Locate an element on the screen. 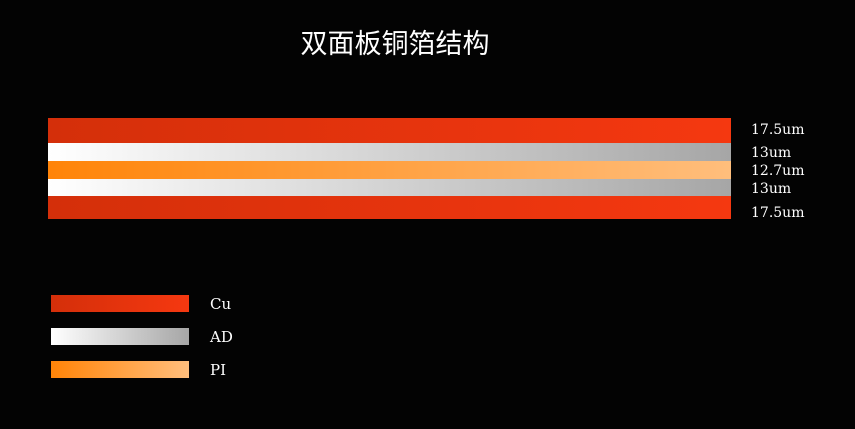 The image size is (855, 429). legend-swatch-cu is located at coordinates (120, 303).